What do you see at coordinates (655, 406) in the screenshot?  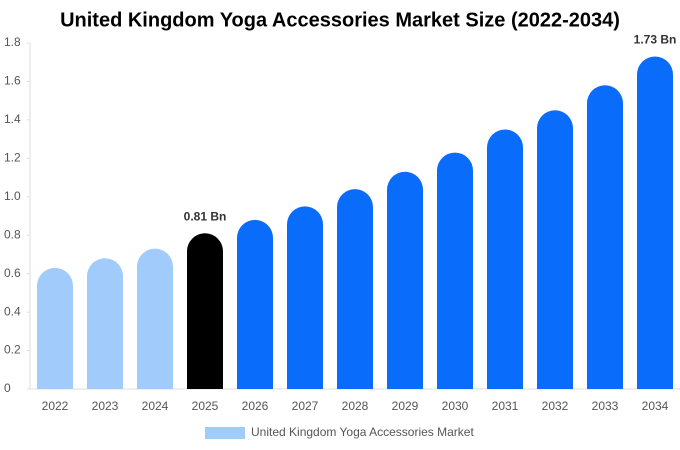 I see `x-tick-label: 2034` at bounding box center [655, 406].